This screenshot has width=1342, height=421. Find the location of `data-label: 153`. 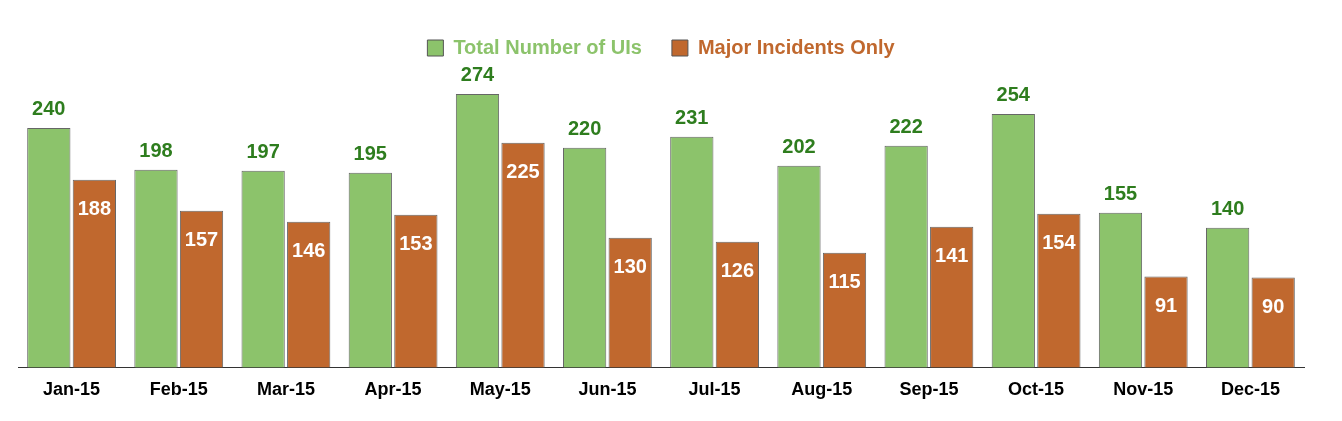

data-label: 153 is located at coordinates (416, 243).